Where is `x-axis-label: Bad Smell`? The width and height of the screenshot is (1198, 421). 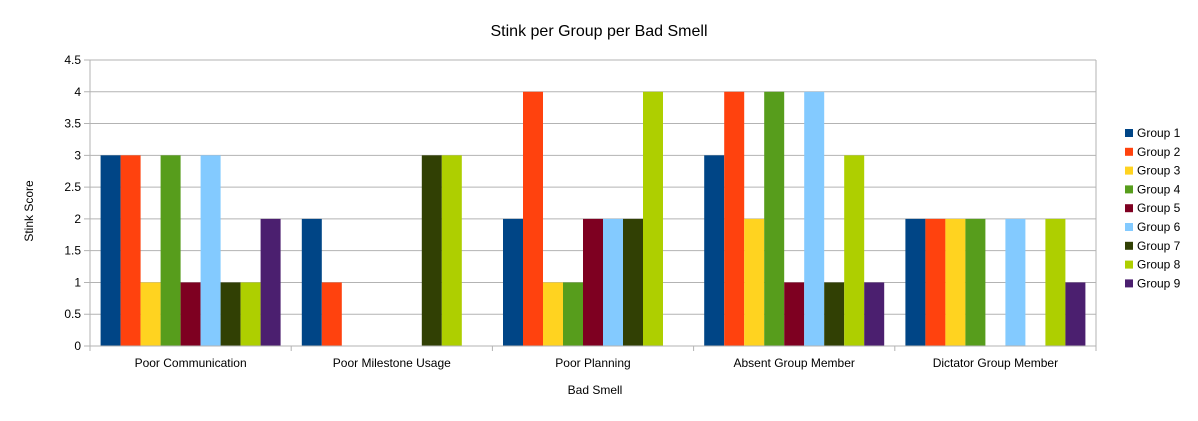 x-axis-label: Bad Smell is located at coordinates (595, 390).